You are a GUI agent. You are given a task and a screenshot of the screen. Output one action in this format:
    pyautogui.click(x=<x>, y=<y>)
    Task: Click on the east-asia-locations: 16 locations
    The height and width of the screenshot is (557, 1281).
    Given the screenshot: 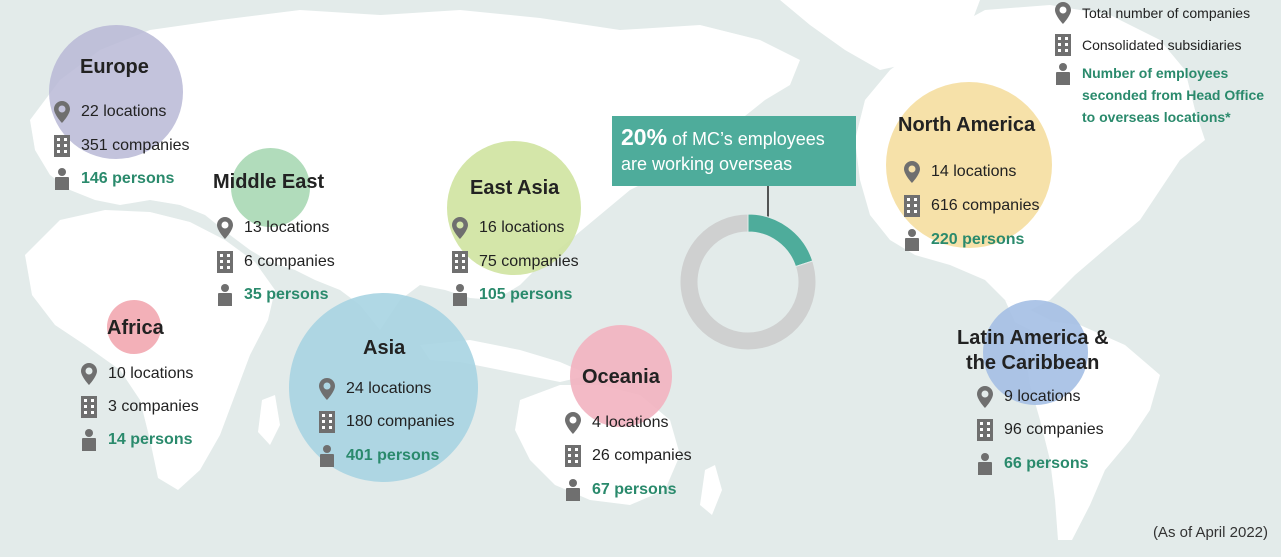 What is the action you would take?
    pyautogui.click(x=507, y=228)
    